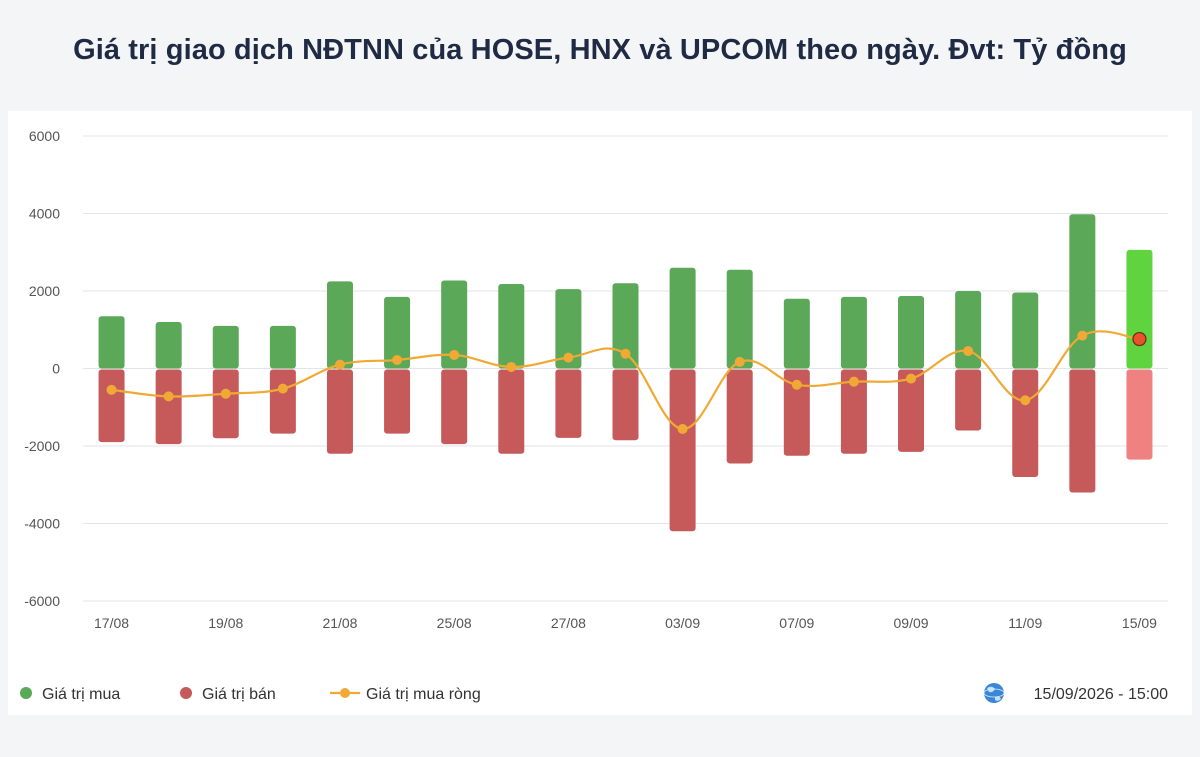  I want to click on x-tick-label: 19/08, so click(225, 623).